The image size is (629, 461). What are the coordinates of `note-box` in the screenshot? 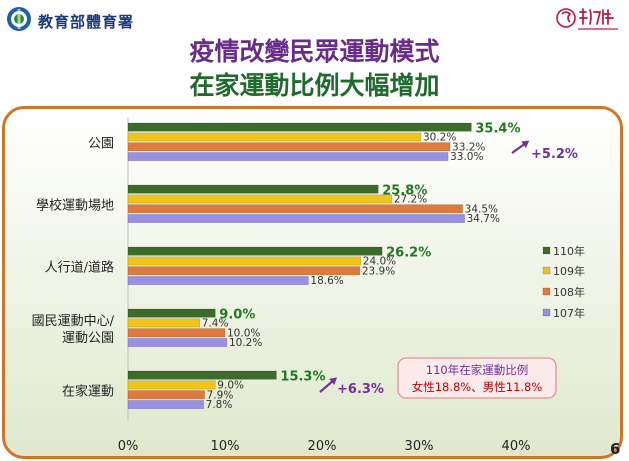 It's located at (477, 378).